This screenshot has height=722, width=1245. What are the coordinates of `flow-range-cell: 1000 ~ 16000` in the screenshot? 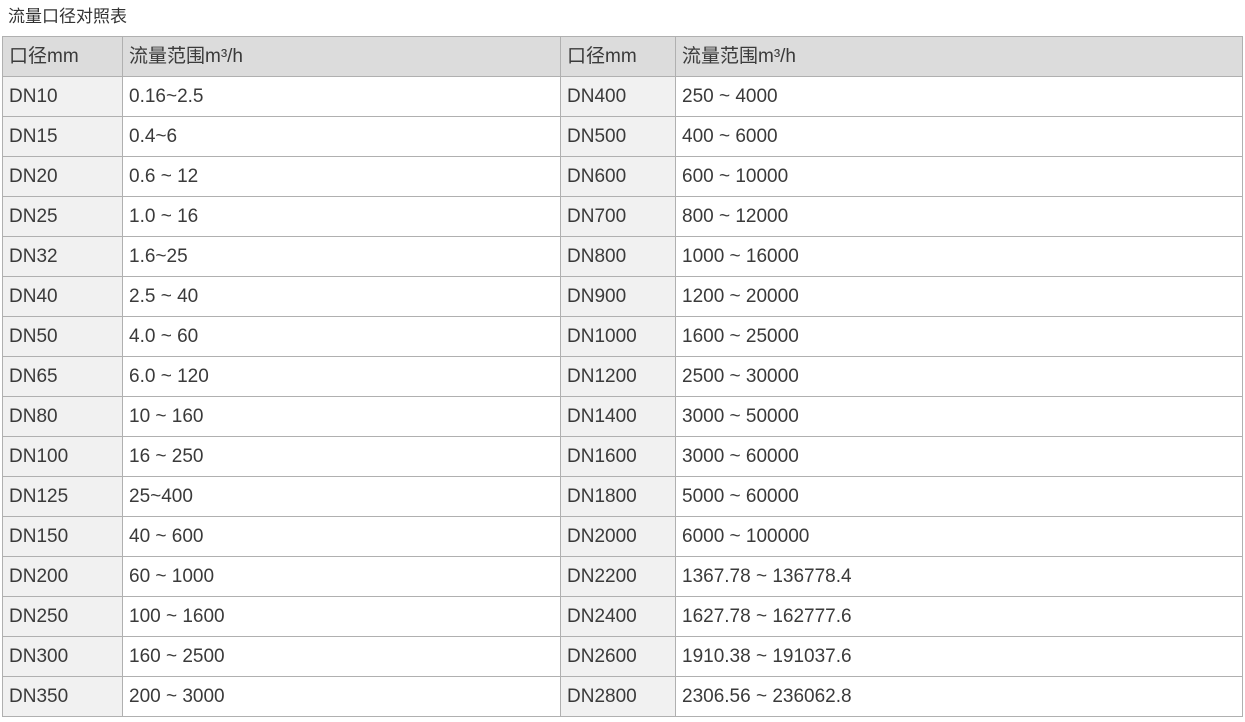 It's located at (959, 256).